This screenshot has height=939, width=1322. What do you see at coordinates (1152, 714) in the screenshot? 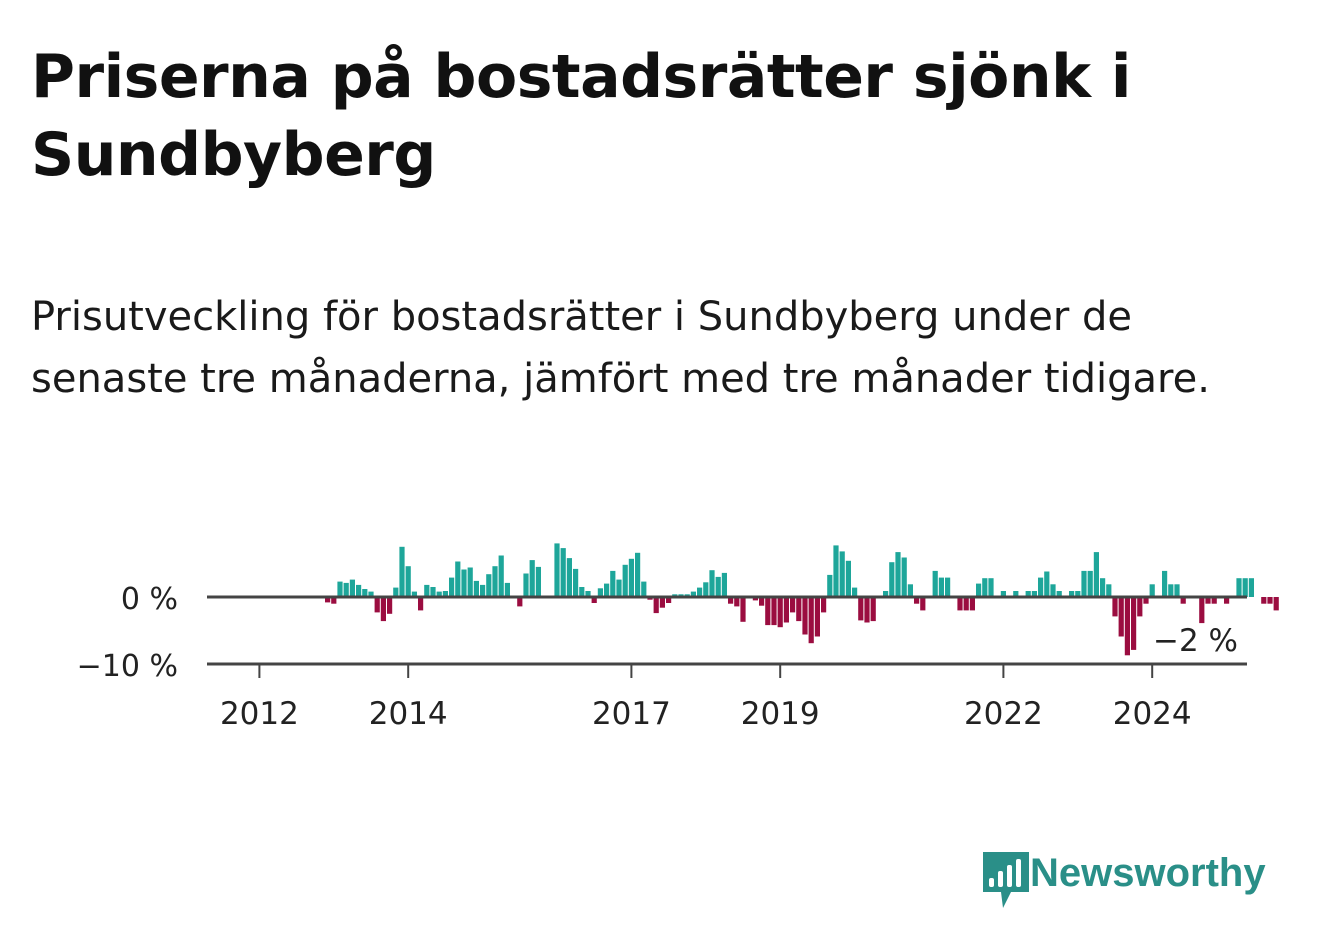
I see `x-tick-label: 2024` at bounding box center [1152, 714].